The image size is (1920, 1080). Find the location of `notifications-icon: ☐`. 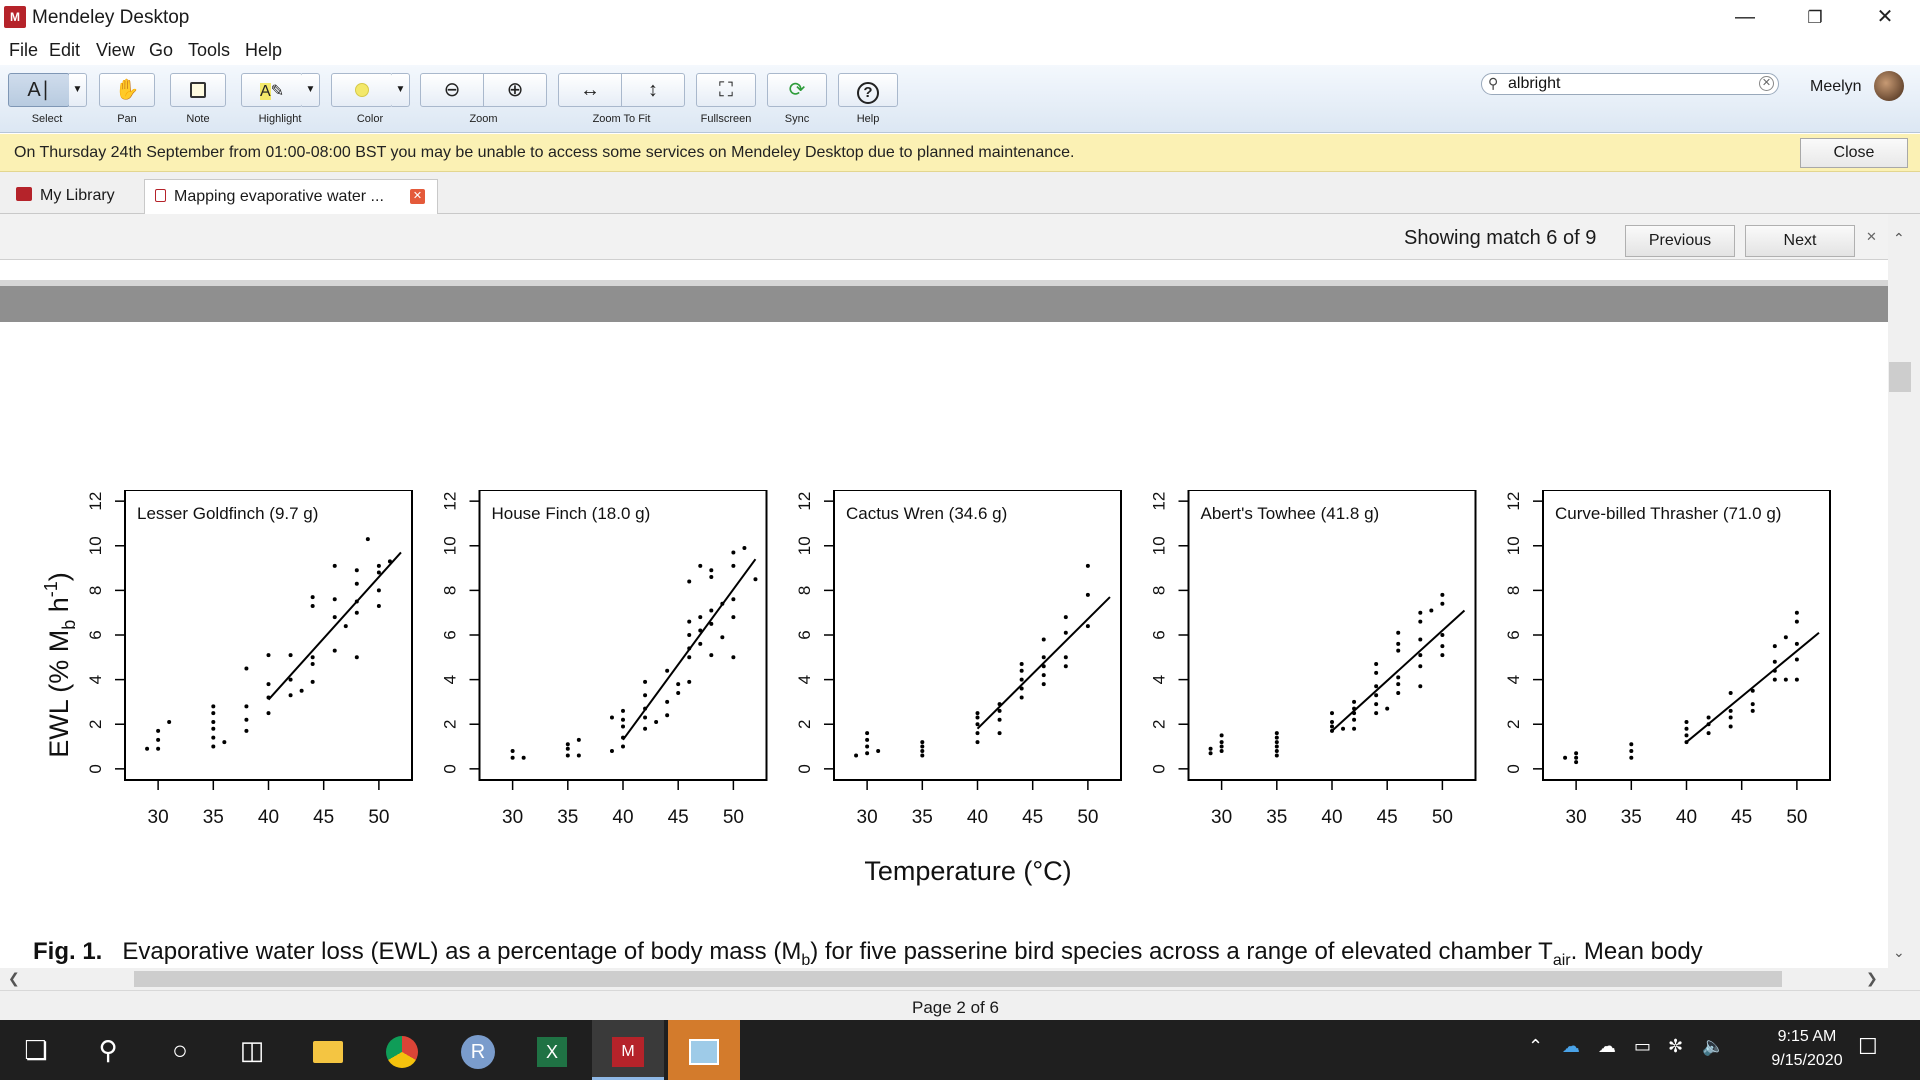

notifications-icon: ☐ is located at coordinates (1868, 1046).